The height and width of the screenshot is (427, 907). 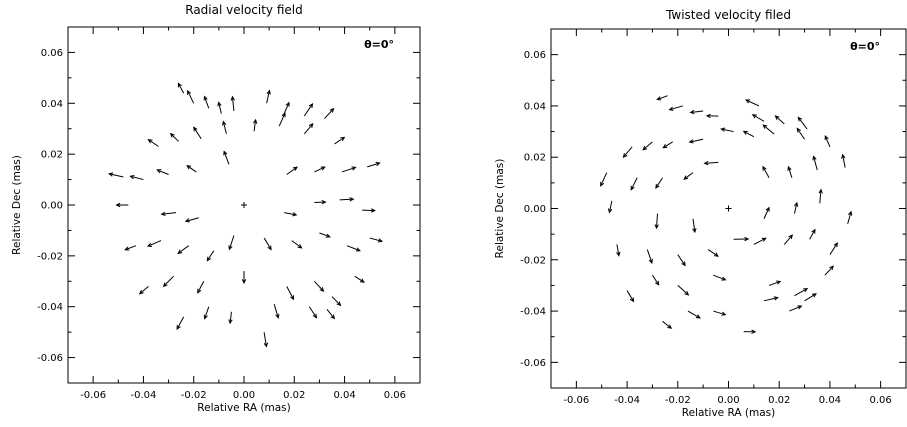 What do you see at coordinates (830, 400) in the screenshot?
I see `x-tick-label: 0.04` at bounding box center [830, 400].